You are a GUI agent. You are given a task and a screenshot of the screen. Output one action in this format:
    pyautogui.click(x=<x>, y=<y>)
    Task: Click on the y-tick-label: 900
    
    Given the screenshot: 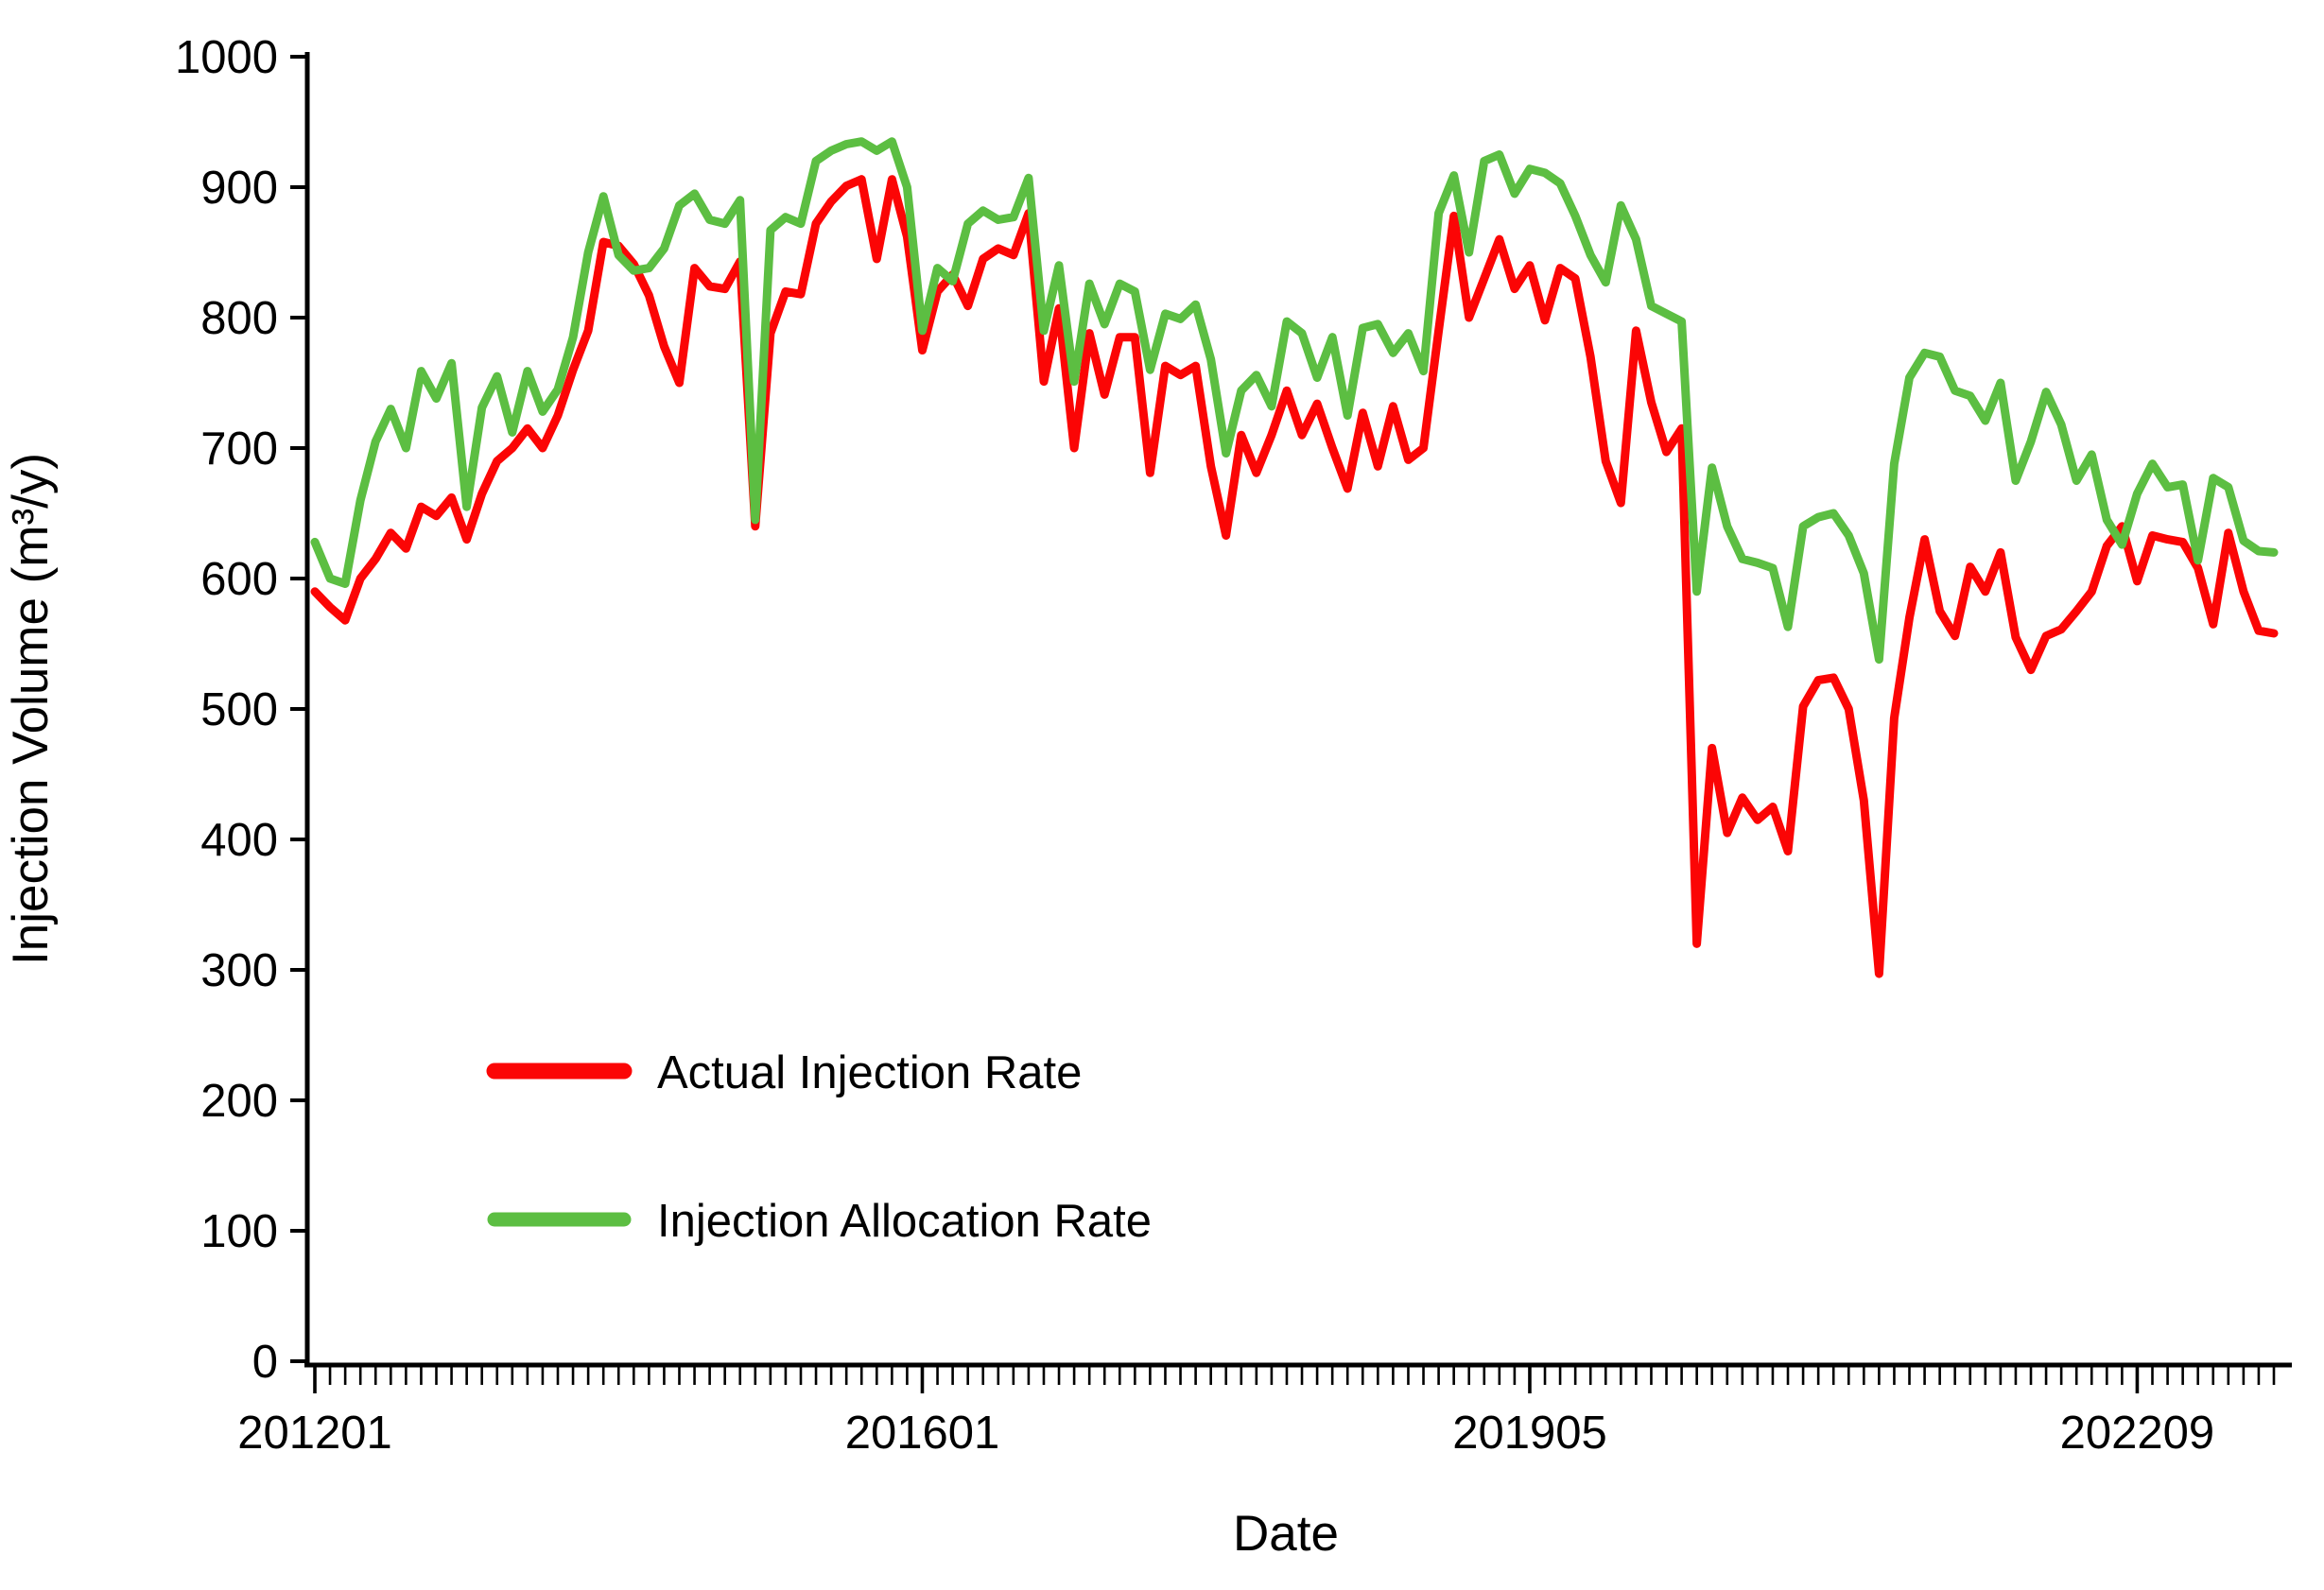 What is the action you would take?
    pyautogui.click(x=239, y=188)
    